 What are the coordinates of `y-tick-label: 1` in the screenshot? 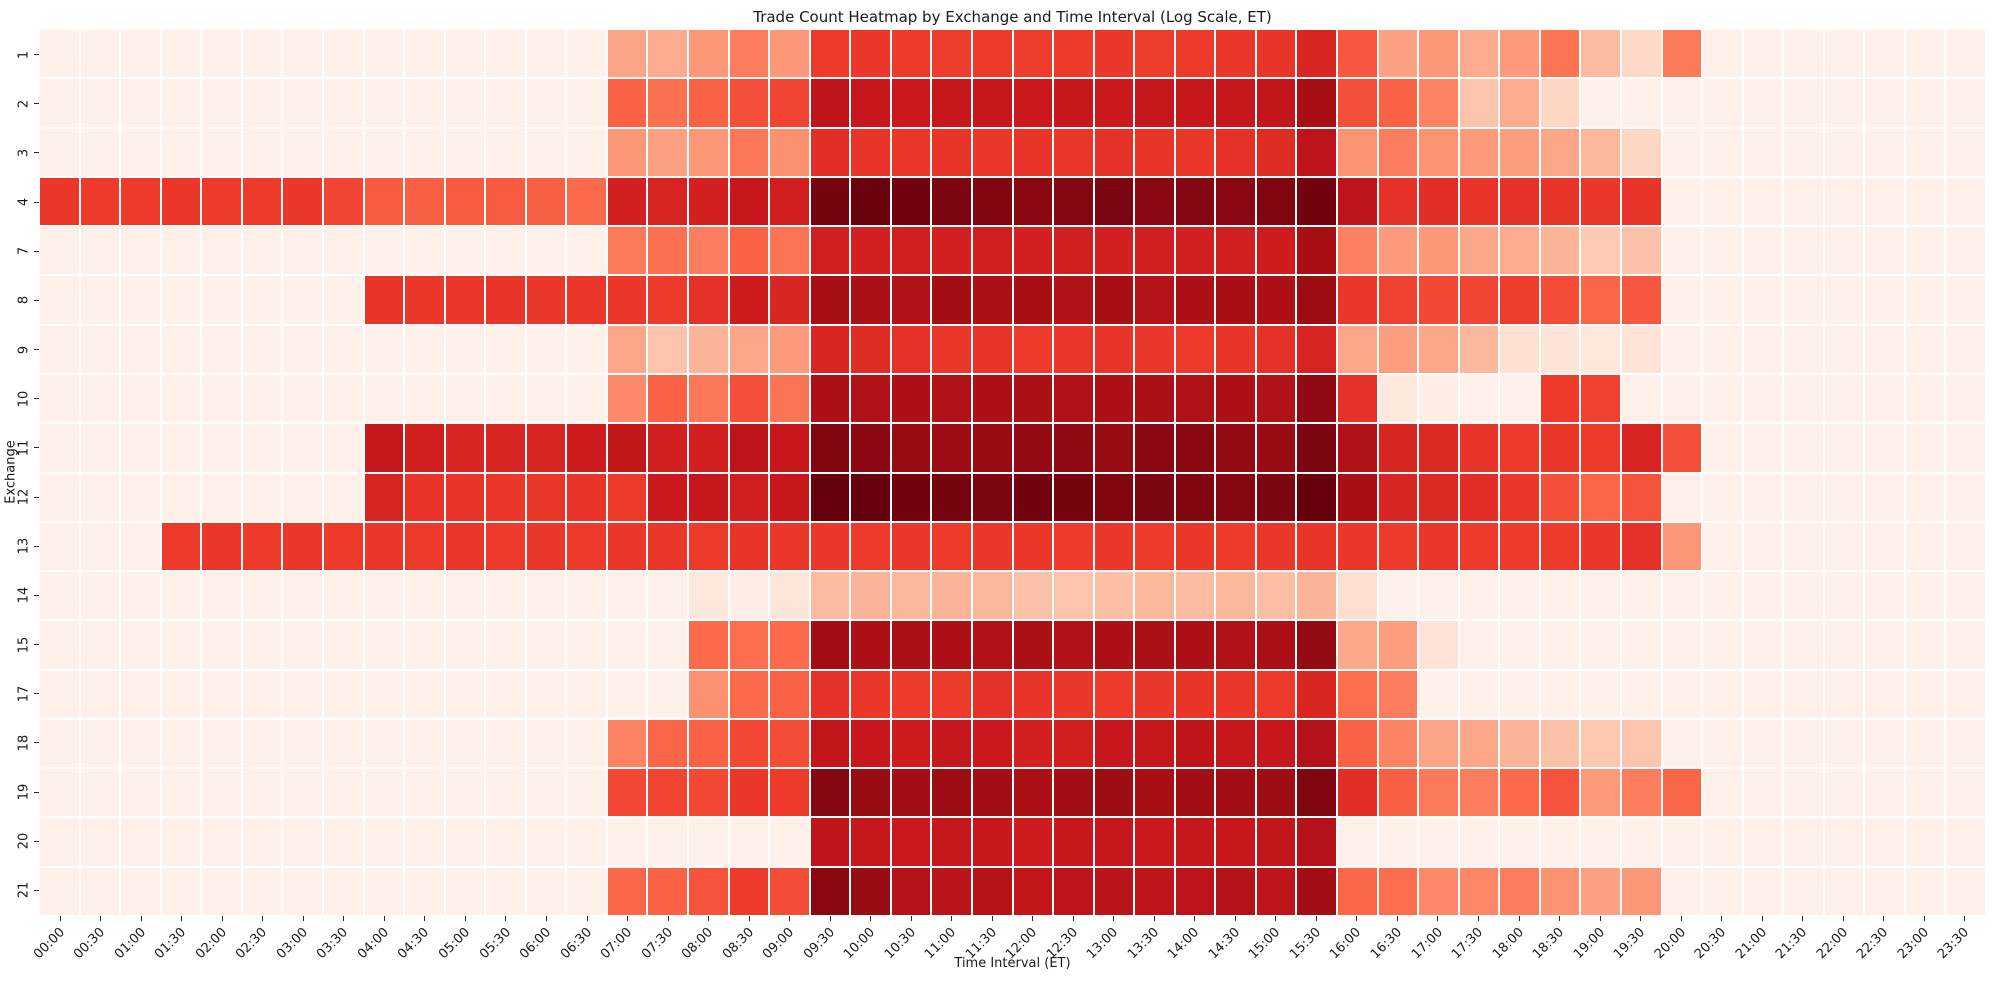 It's located at (24, 54).